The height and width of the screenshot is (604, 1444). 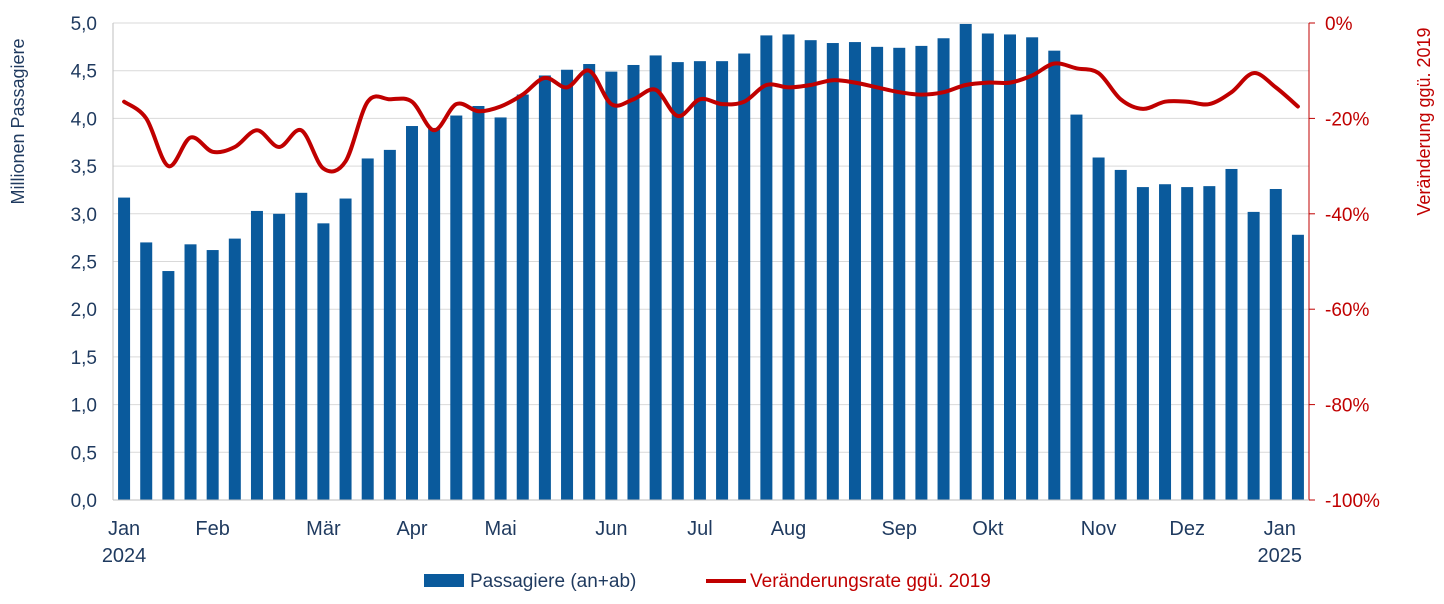 What do you see at coordinates (1099, 529) in the screenshot?
I see `x-tick-label: Nov` at bounding box center [1099, 529].